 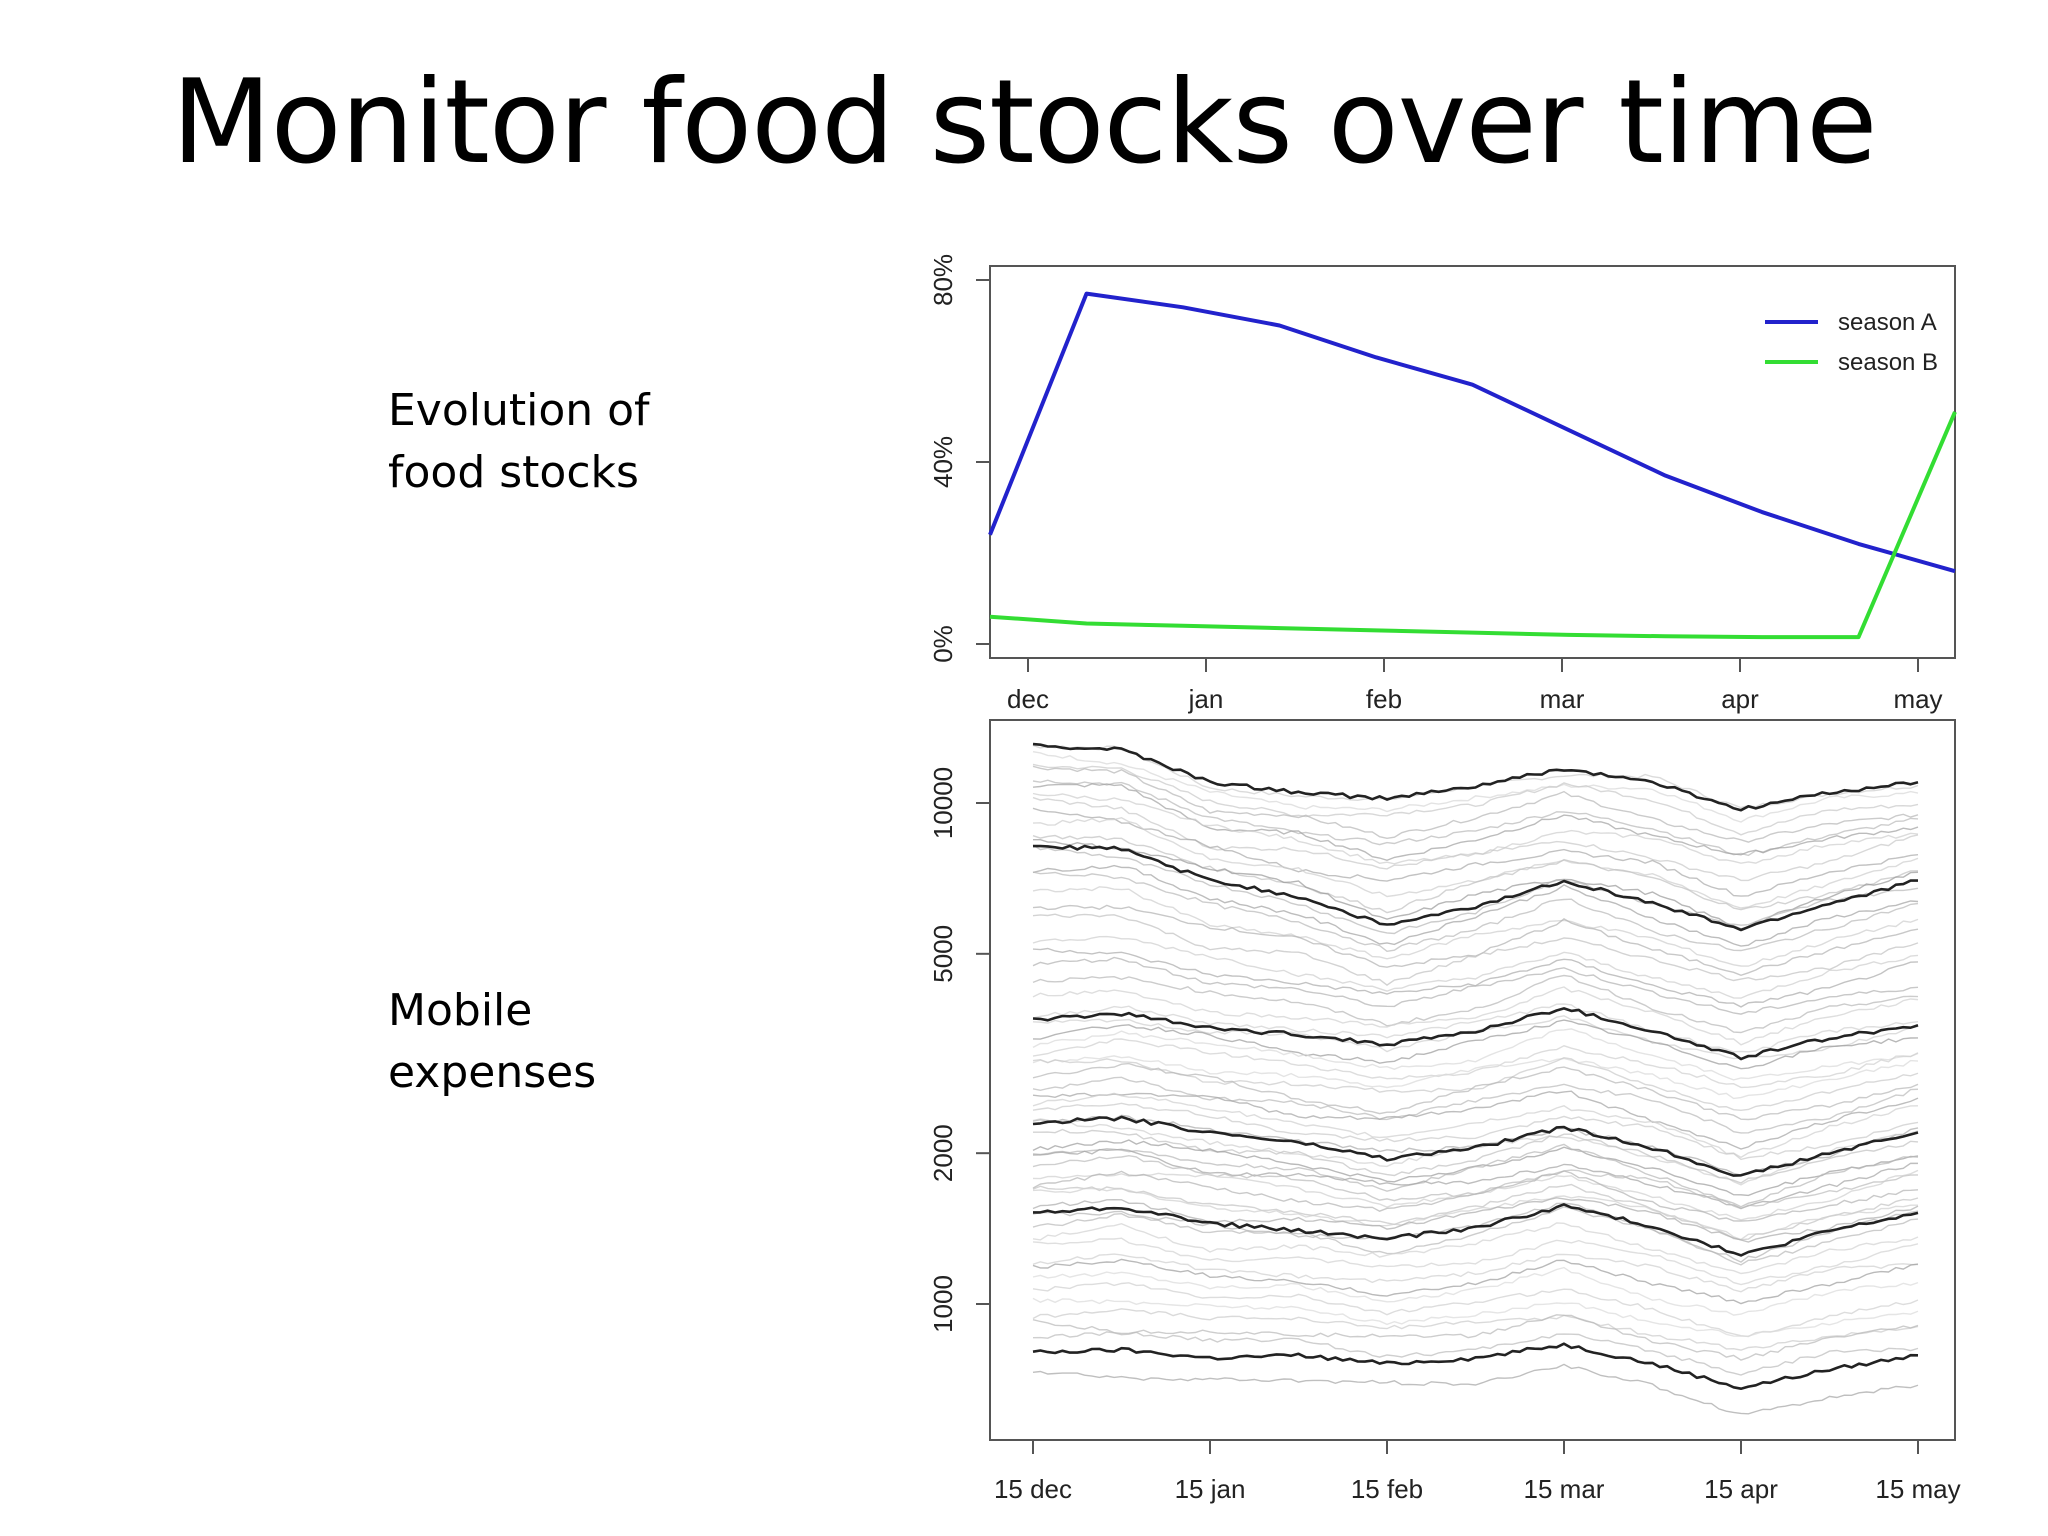 I want to click on mobile-expenses-label: Mobile expenses, so click(x=588, y=1042).